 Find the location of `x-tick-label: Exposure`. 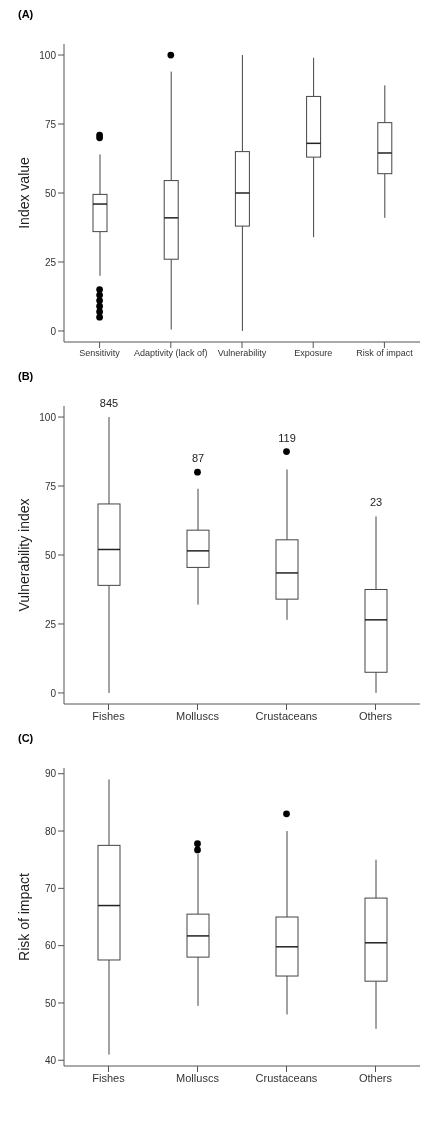

x-tick-label: Exposure is located at coordinates (313, 353).